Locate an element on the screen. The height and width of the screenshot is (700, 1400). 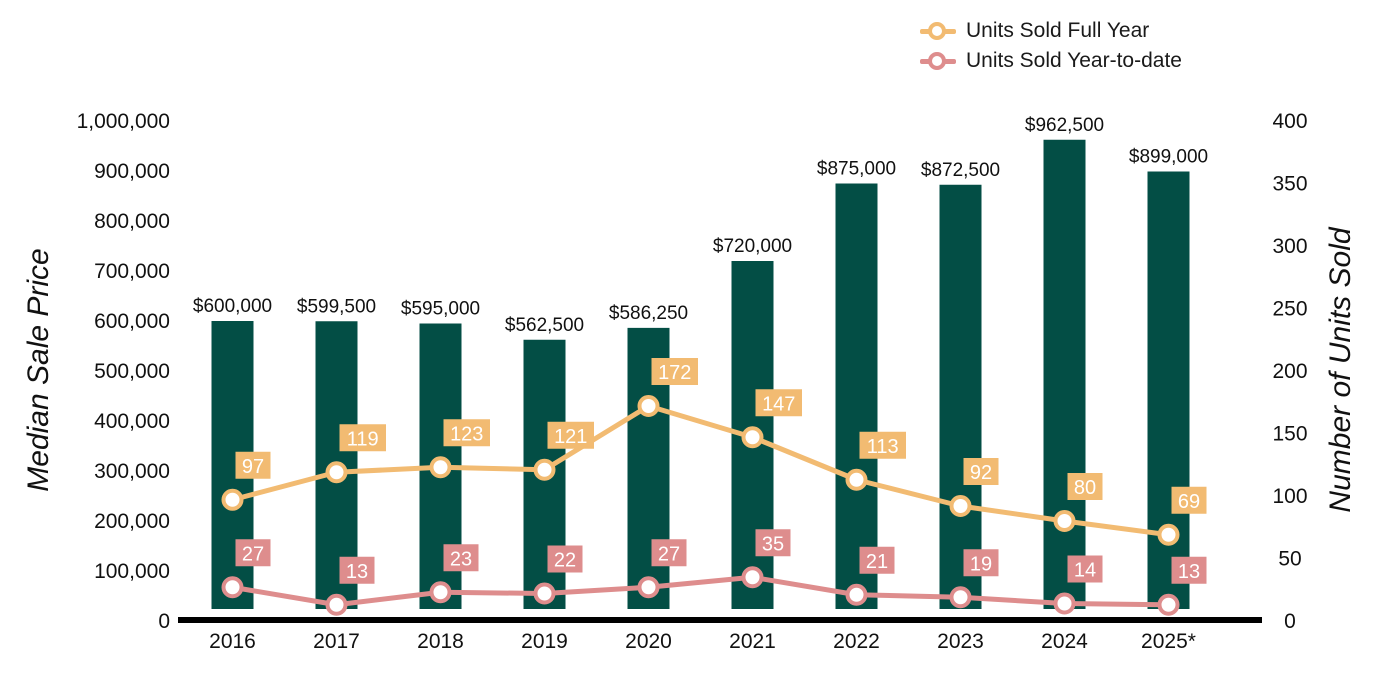
data-label-full-year-2021: 147 is located at coordinates (778, 404).